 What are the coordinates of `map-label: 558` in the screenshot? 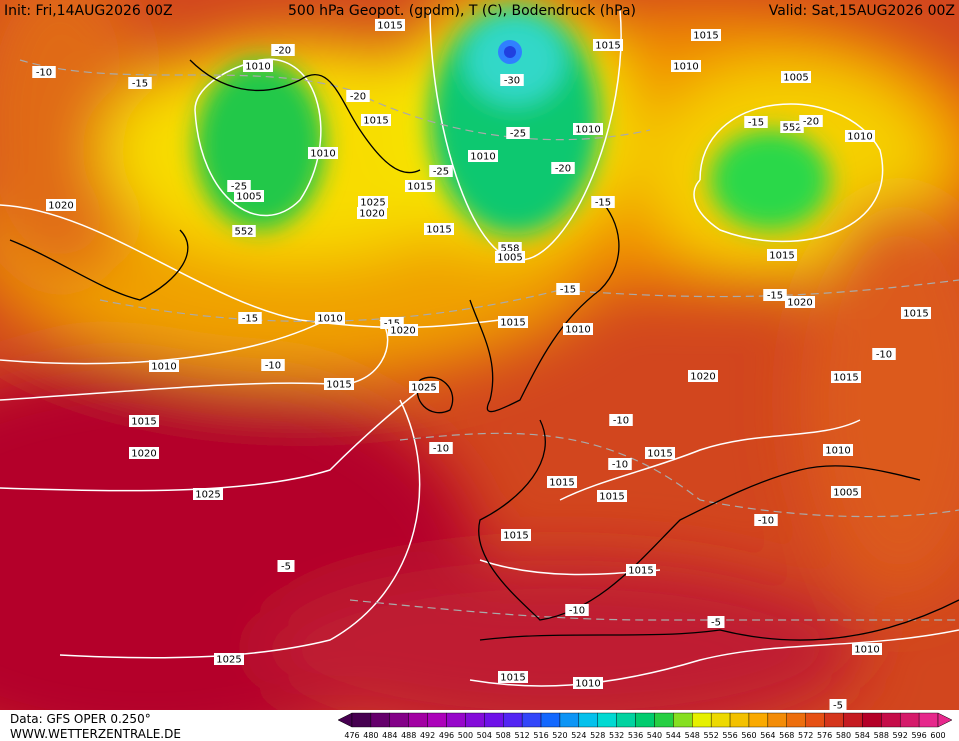 It's located at (509, 249).